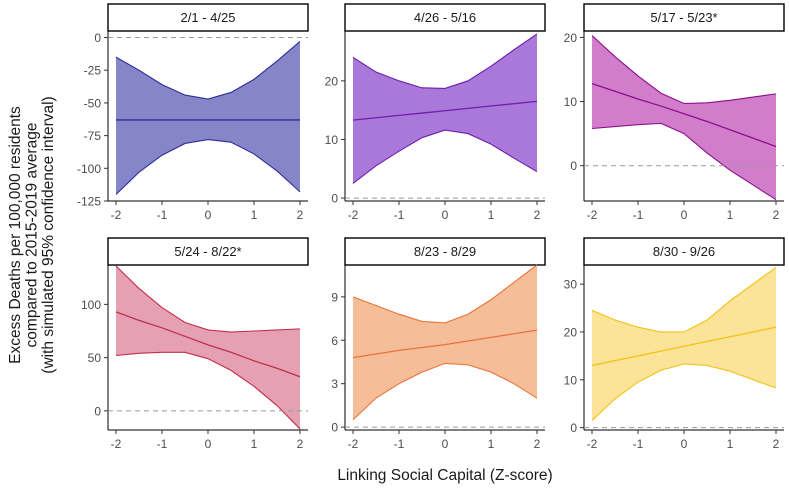 The width and height of the screenshot is (789, 491). What do you see at coordinates (89, 202) in the screenshot?
I see `y-tick-label: -125` at bounding box center [89, 202].